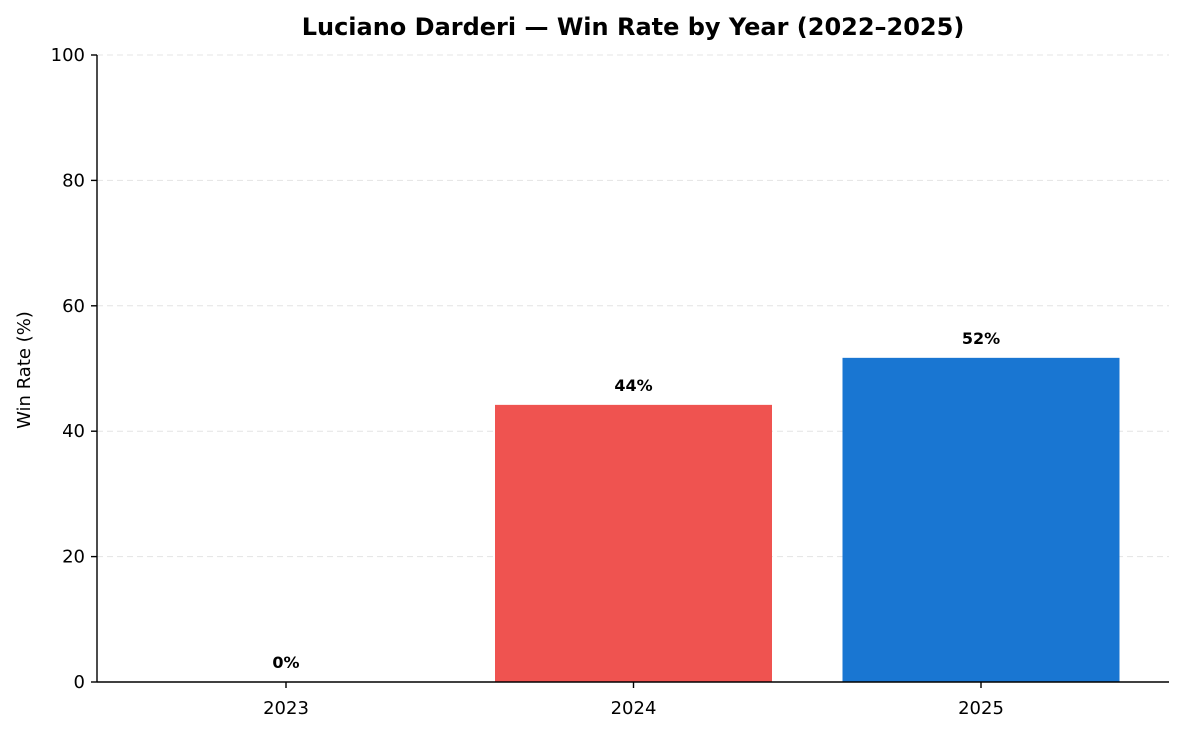  I want to click on data-label-2025: 52%, so click(981, 338).